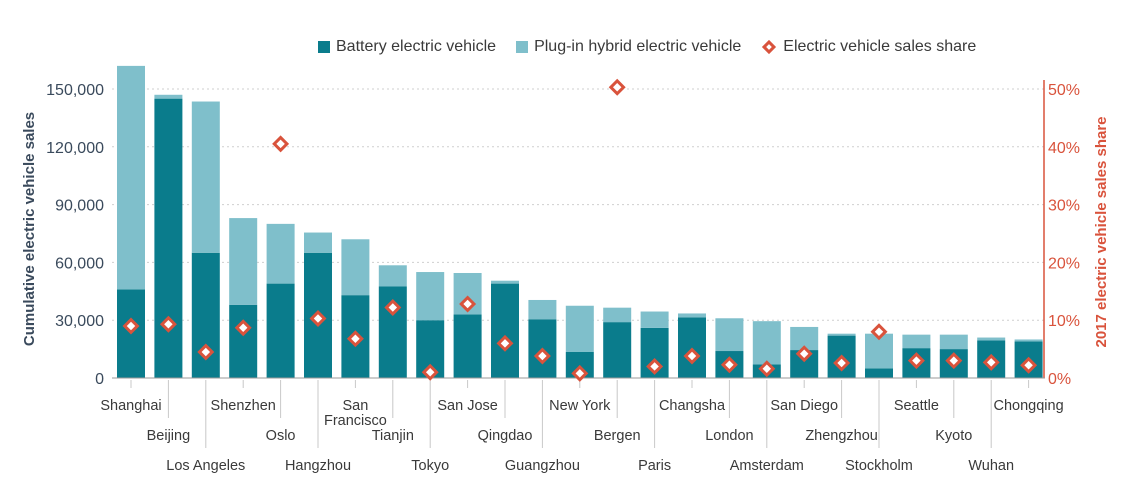 The height and width of the screenshot is (488, 1123). What do you see at coordinates (243, 406) in the screenshot?
I see `category-label: Shenzhen` at bounding box center [243, 406].